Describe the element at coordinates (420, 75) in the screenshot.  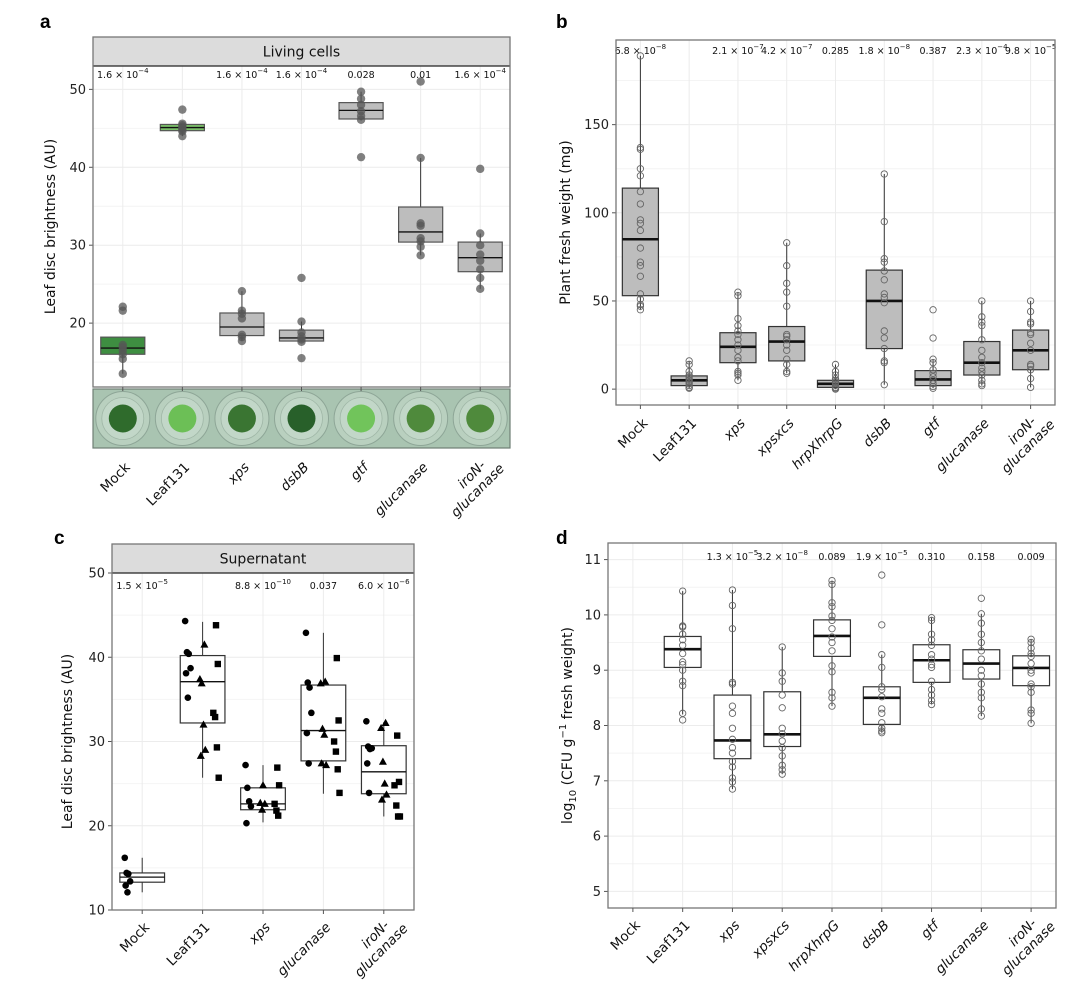
I see `p-value-label: 0.01` at that location.